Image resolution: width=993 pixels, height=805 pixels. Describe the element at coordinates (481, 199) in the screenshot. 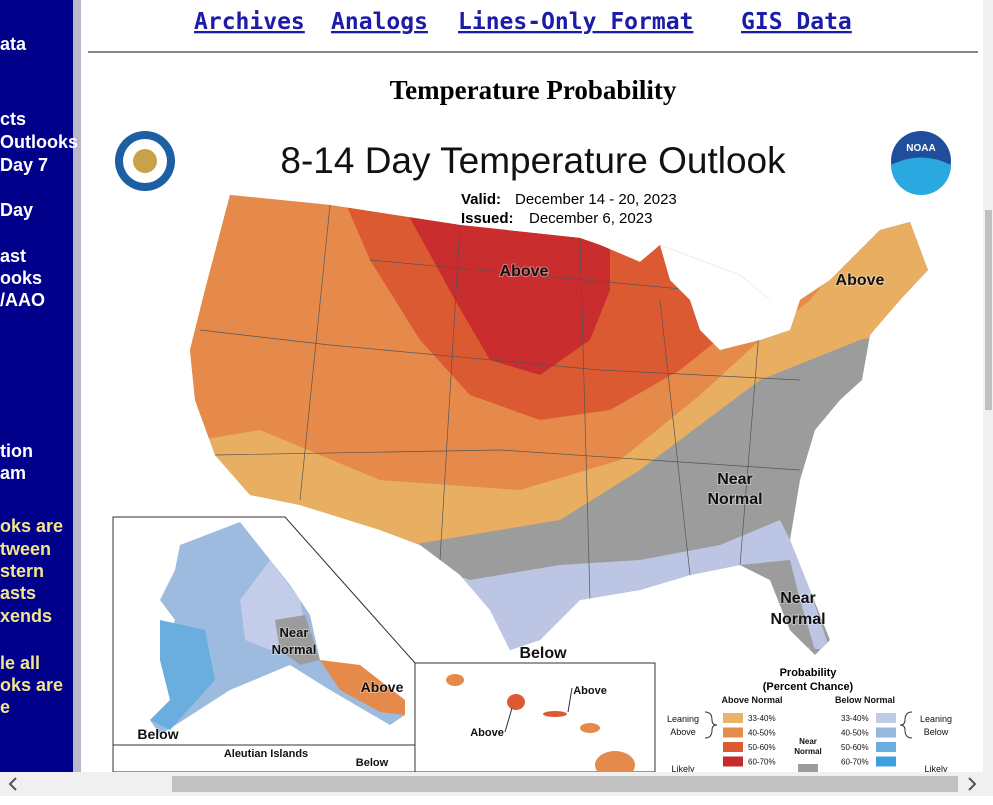

I see `valid-label: Valid:` at that location.